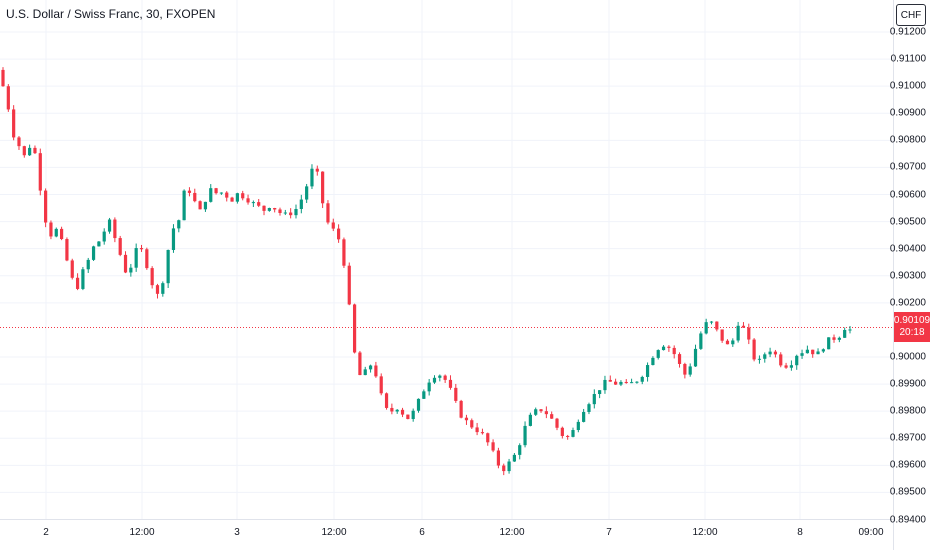 This screenshot has width=932, height=550. Describe the element at coordinates (907, 86) in the screenshot. I see `price-tick-label: 0.91000` at that location.